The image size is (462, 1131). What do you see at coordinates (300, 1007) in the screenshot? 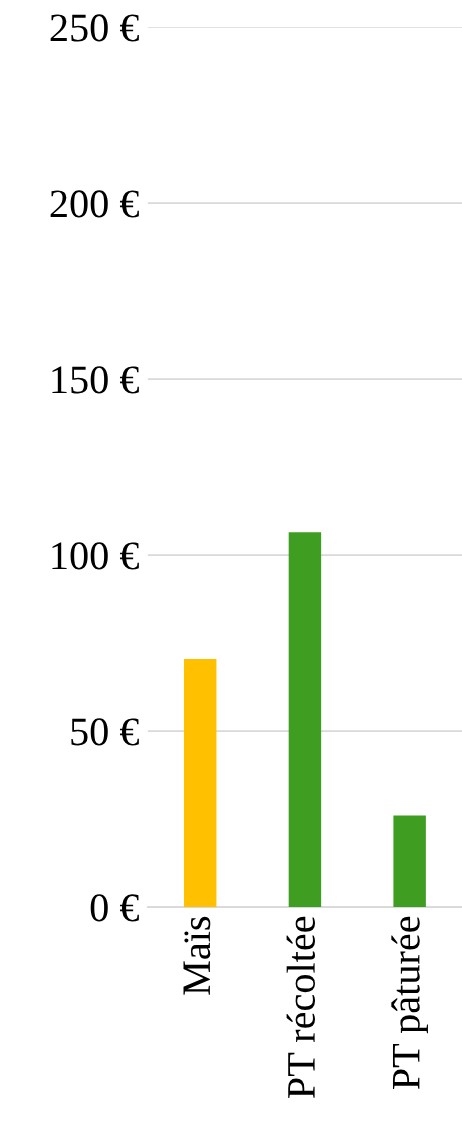
I see `x-tick-label: PT récoltée` at bounding box center [300, 1007].